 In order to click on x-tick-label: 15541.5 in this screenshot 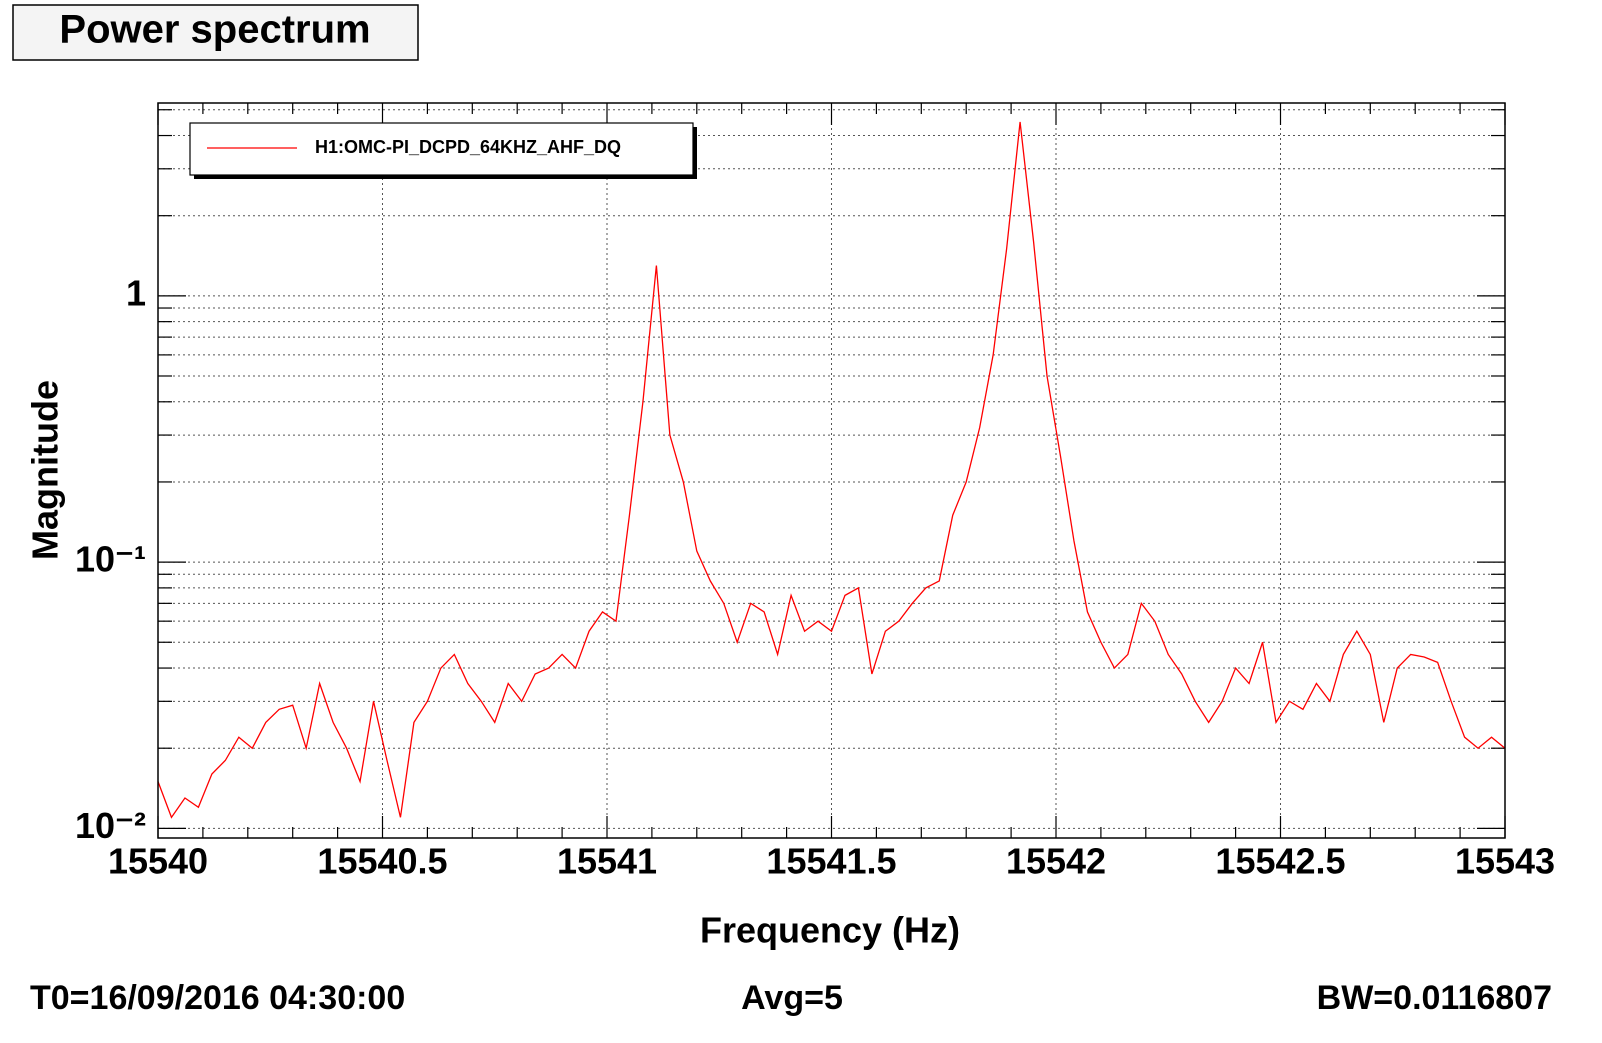, I will do `click(831, 861)`.